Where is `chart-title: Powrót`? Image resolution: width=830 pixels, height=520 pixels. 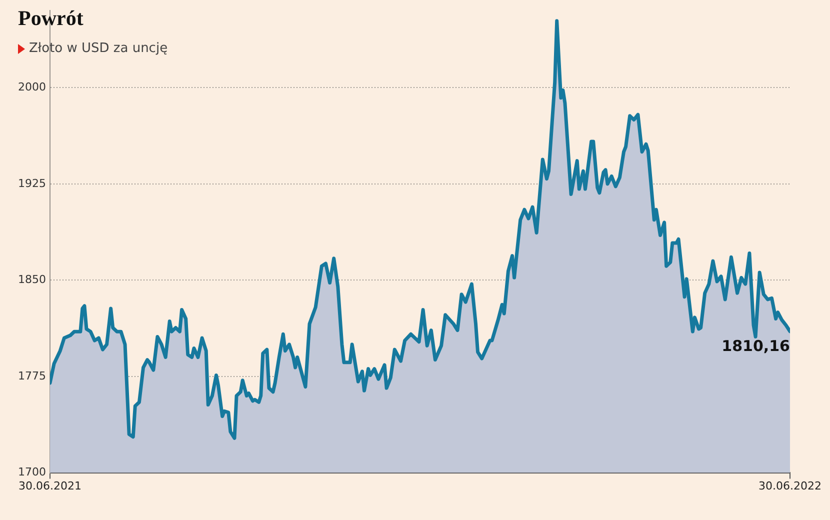 chart-title: Powrót is located at coordinates (51, 18).